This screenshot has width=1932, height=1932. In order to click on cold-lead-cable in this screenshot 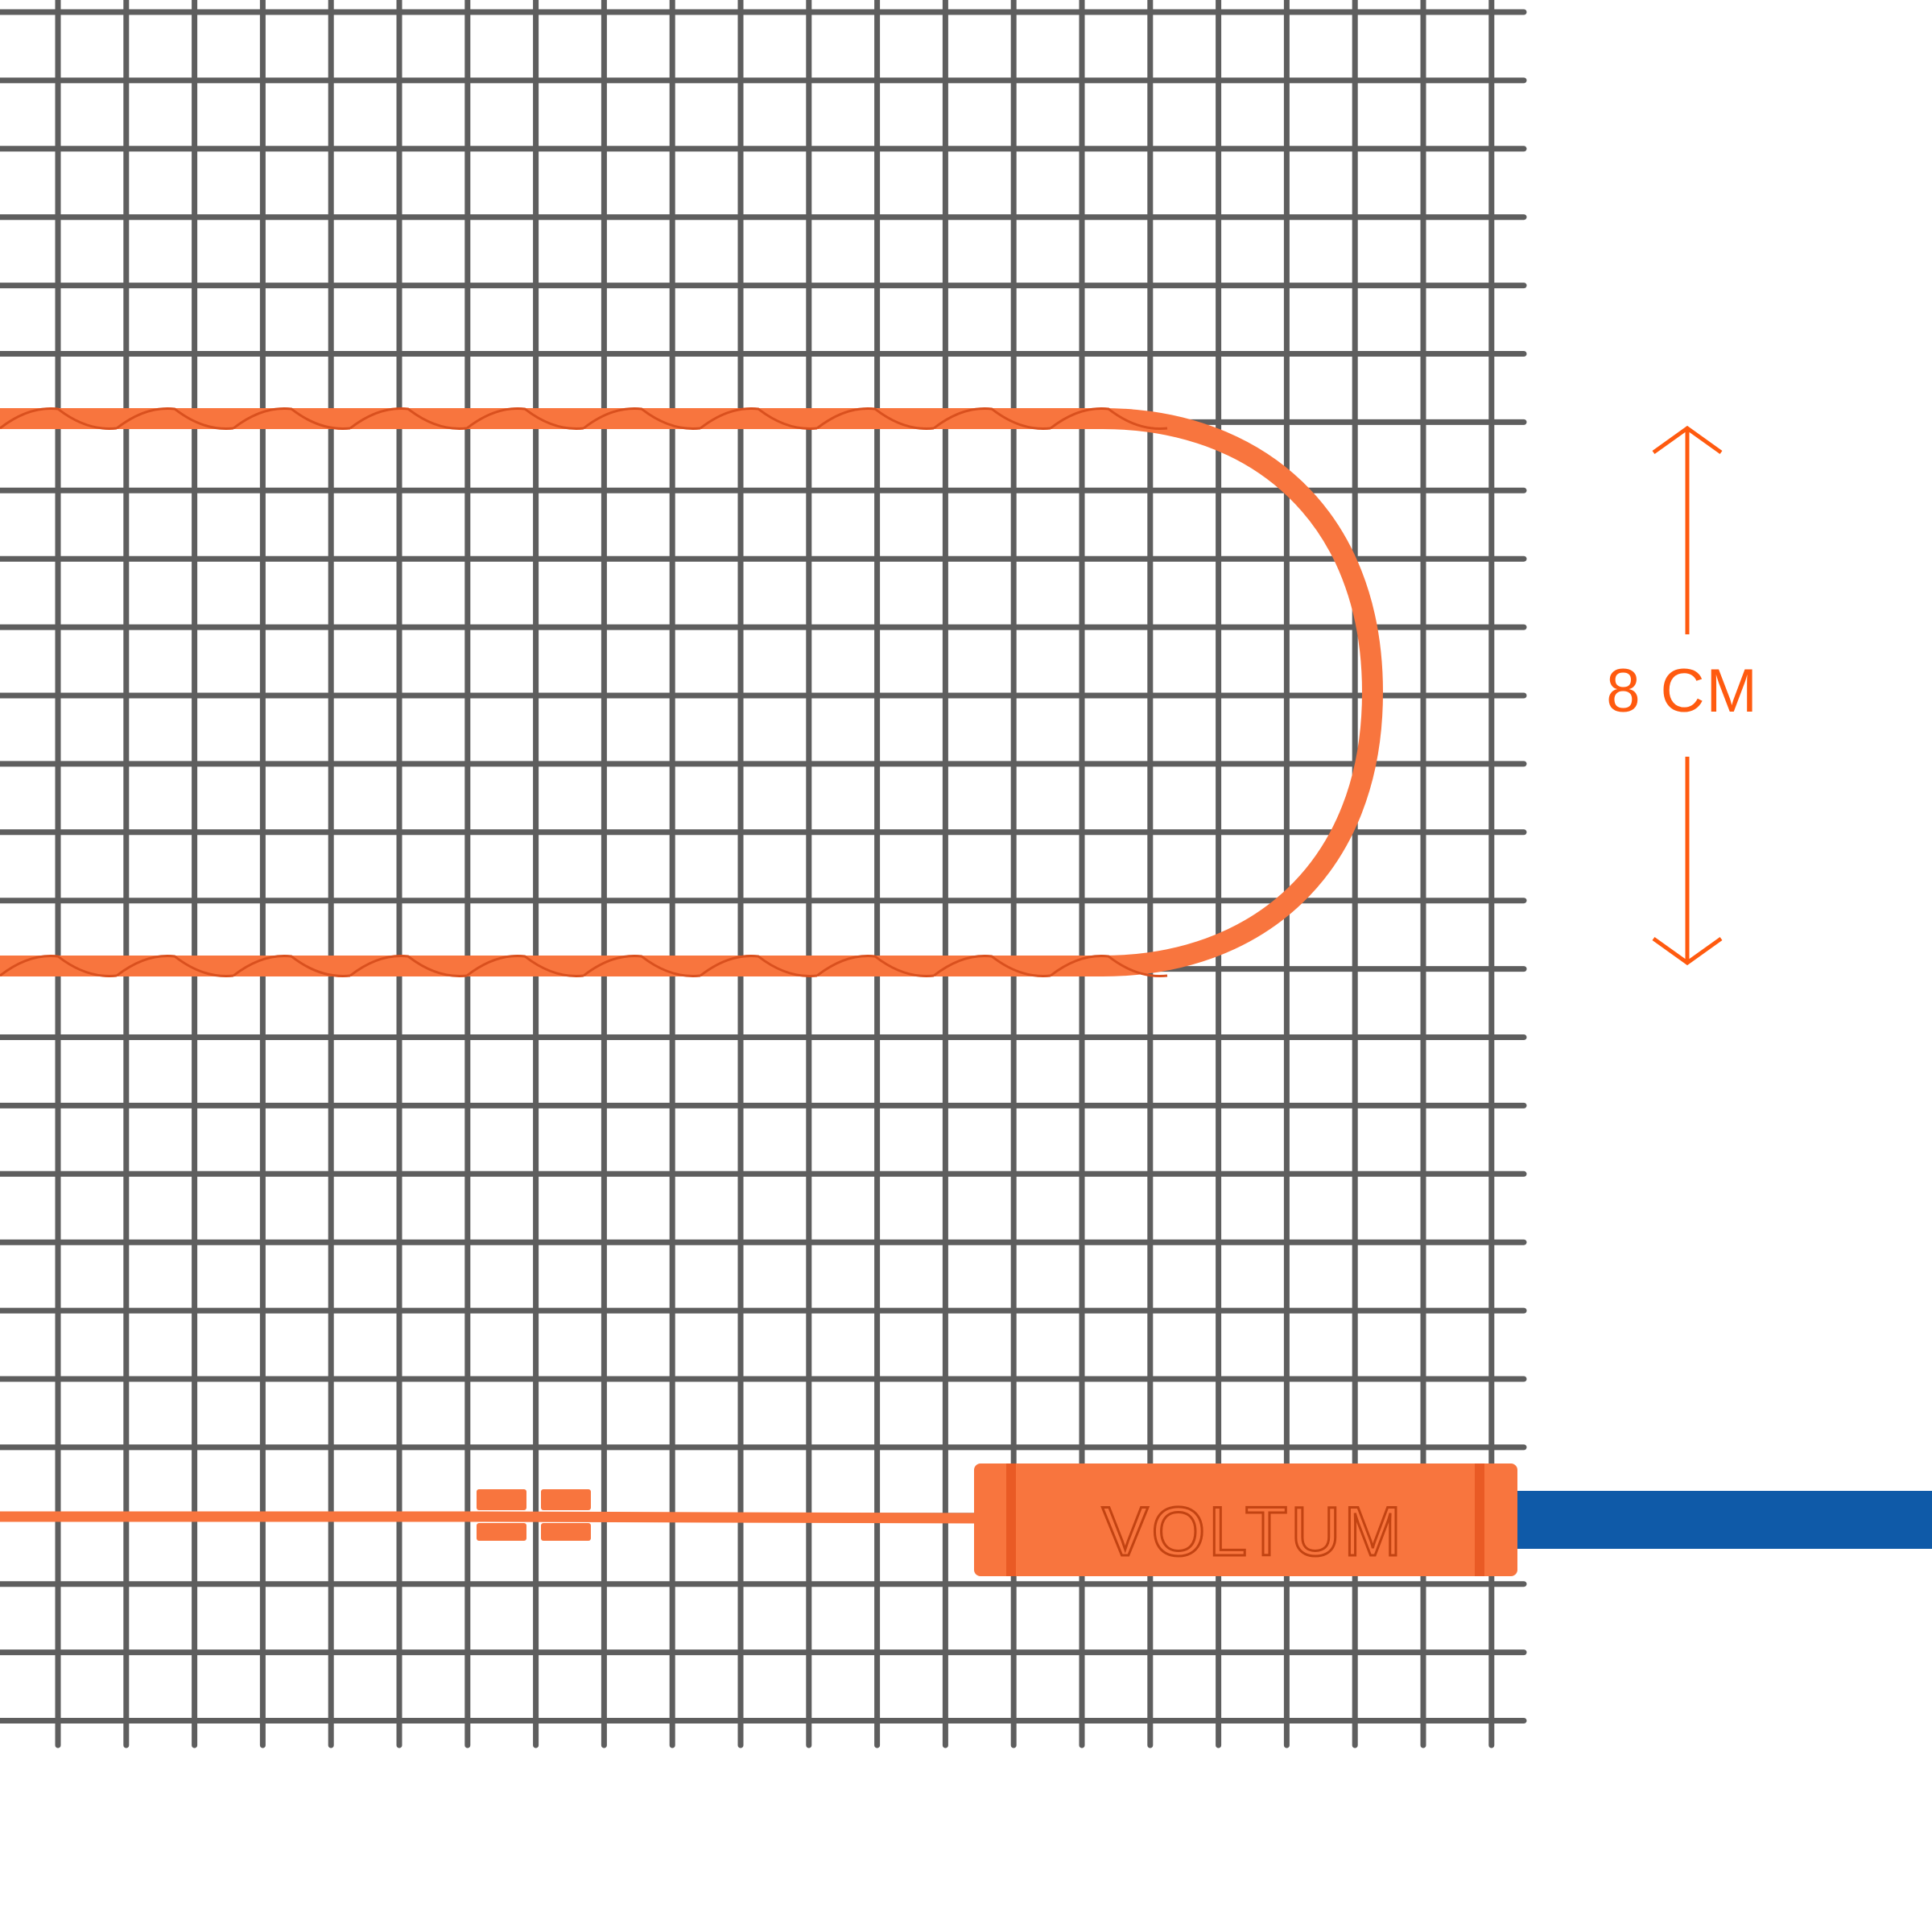, I will do `click(489, 1517)`.